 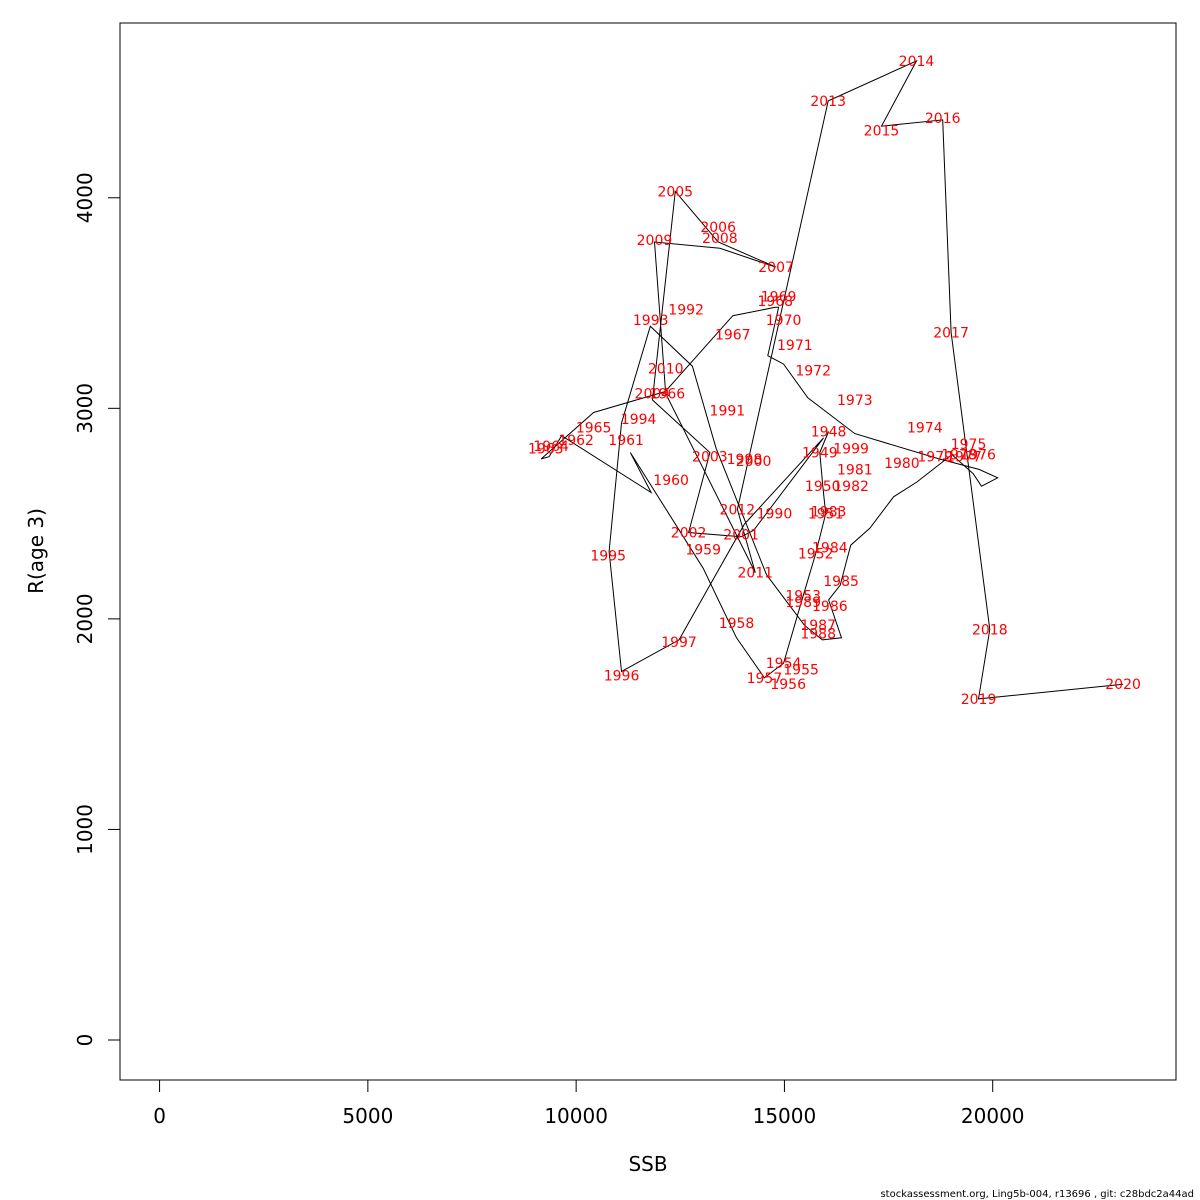 I want to click on point-label-1985: 1985, so click(x=841, y=582).